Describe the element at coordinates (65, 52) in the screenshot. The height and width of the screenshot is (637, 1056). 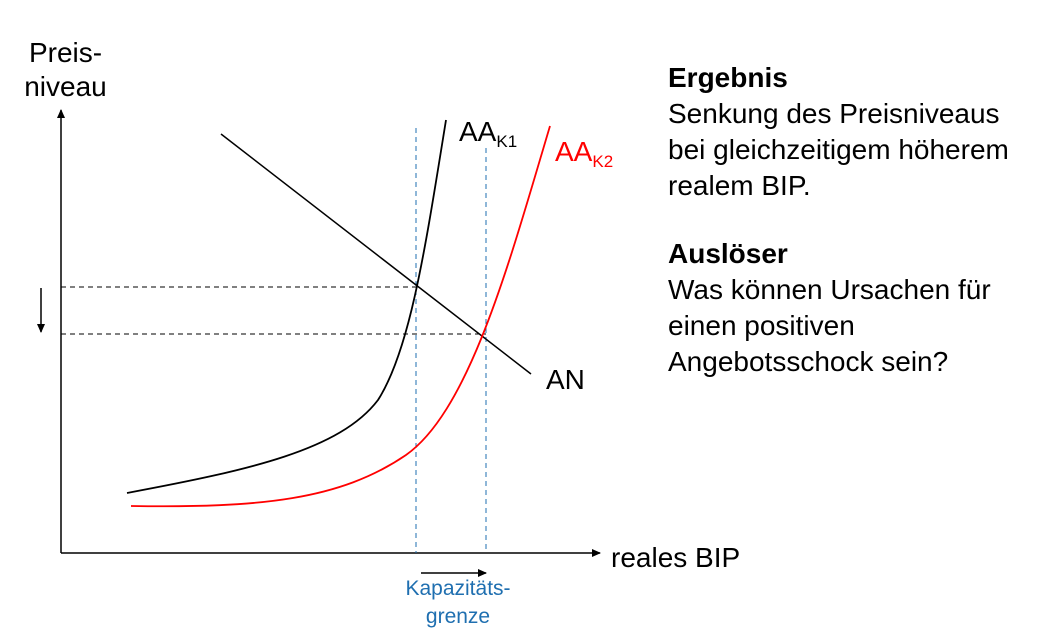
I see `y-axis-label-line1: Preis-` at that location.